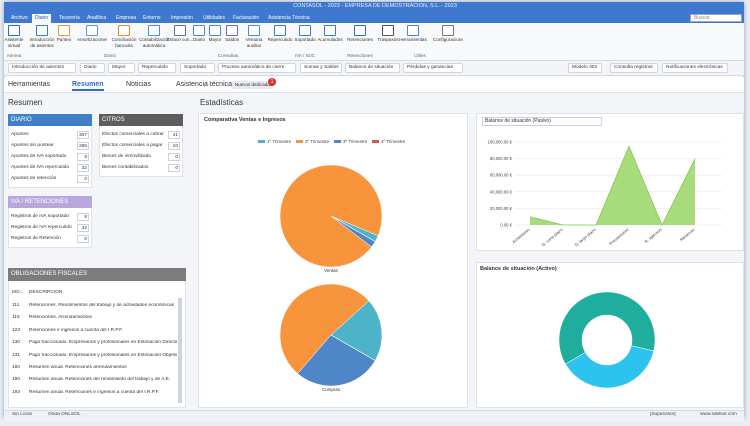 The height and width of the screenshot is (426, 750). What do you see at coordinates (716, 18) in the screenshot?
I see `search-box: Buscar` at bounding box center [716, 18].